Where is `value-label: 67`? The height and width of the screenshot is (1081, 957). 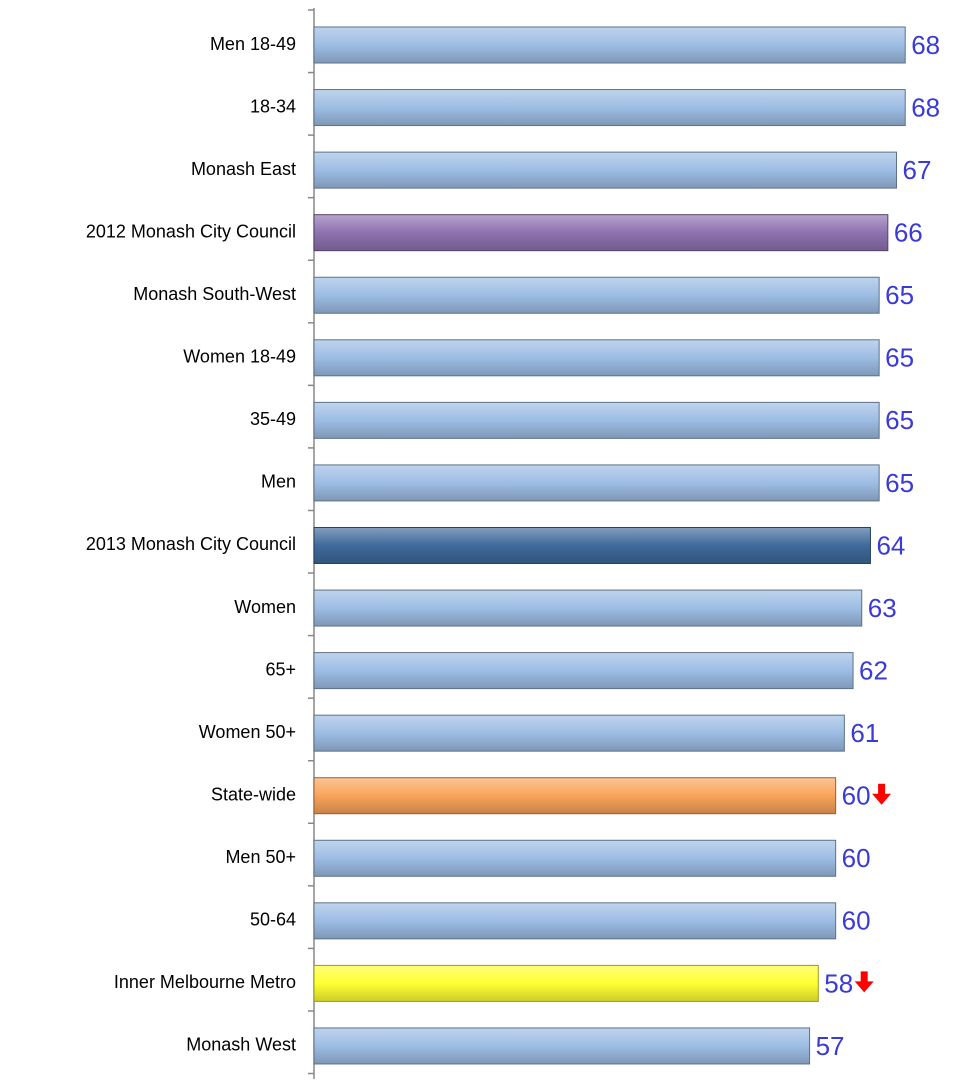 value-label: 67 is located at coordinates (917, 170).